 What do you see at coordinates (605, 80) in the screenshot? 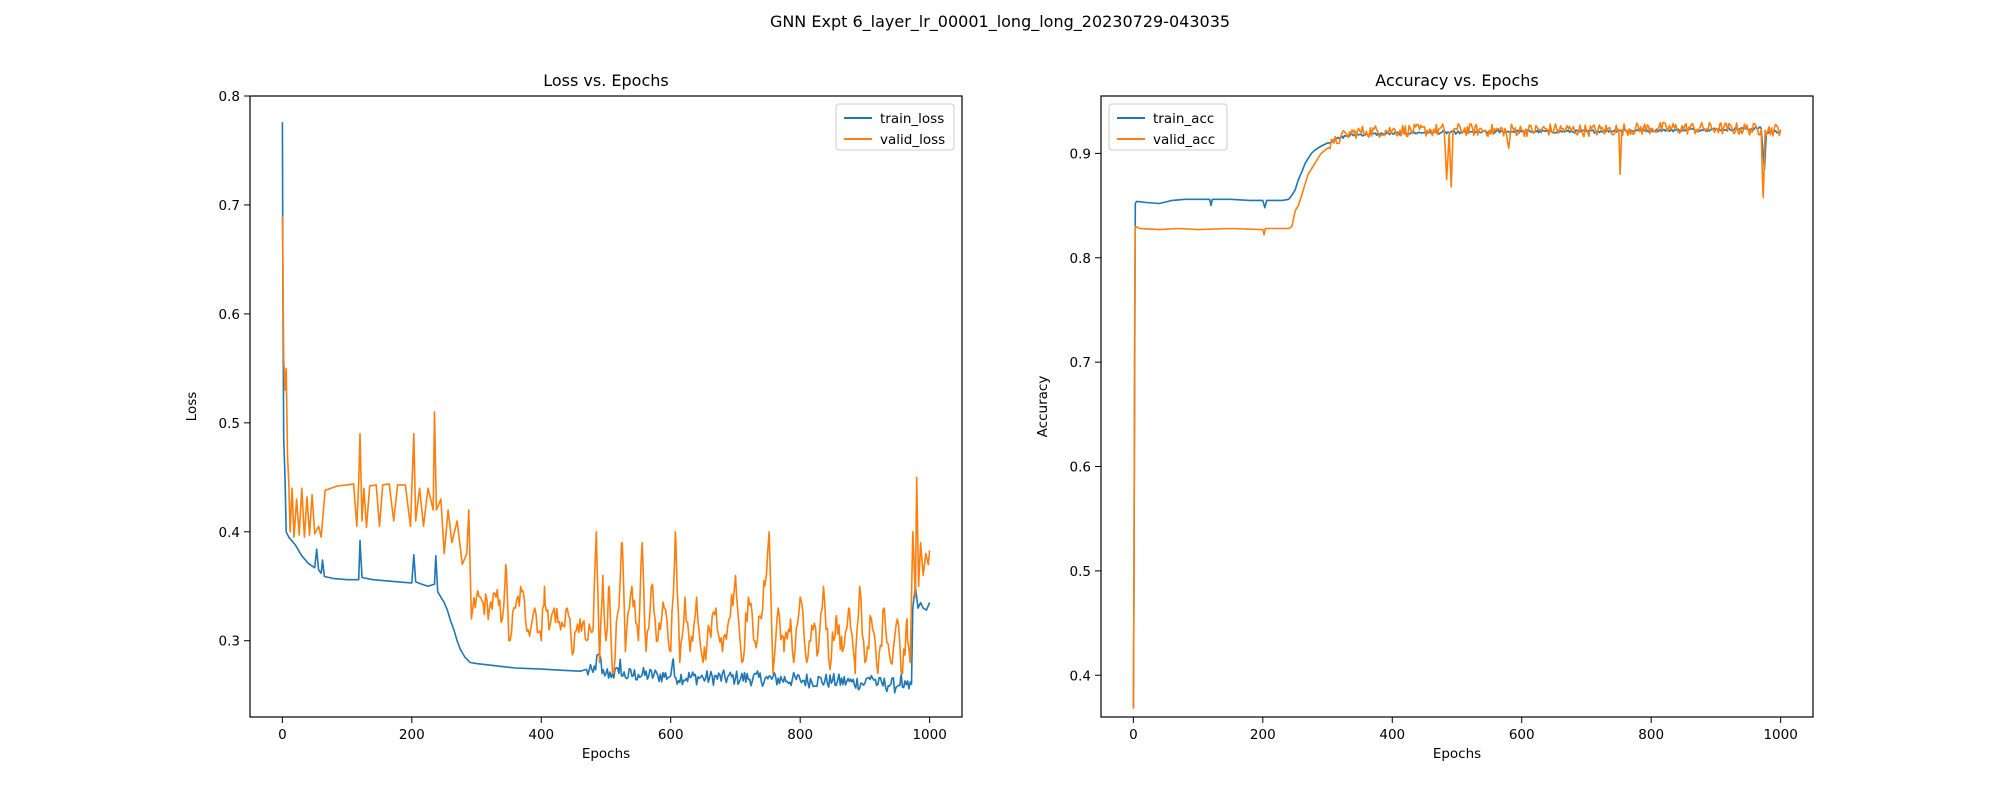
I see `loss-chart-title: Loss vs. Epochs` at bounding box center [605, 80].